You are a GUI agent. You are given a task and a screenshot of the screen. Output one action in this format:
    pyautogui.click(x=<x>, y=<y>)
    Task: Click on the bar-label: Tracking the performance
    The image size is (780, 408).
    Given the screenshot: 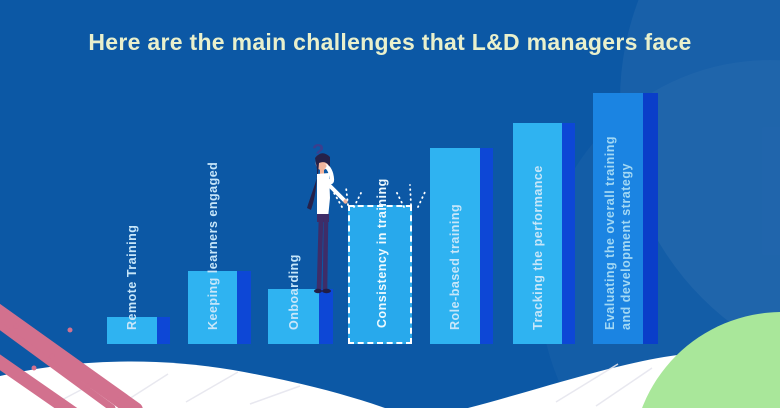 What is the action you would take?
    pyautogui.click(x=537, y=247)
    